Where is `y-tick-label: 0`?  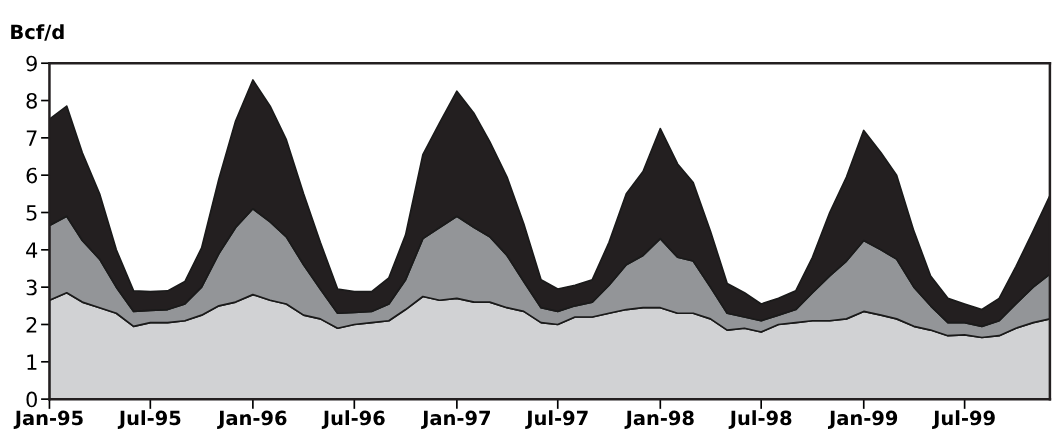
y-tick-label: 0 is located at coordinates (31, 399).